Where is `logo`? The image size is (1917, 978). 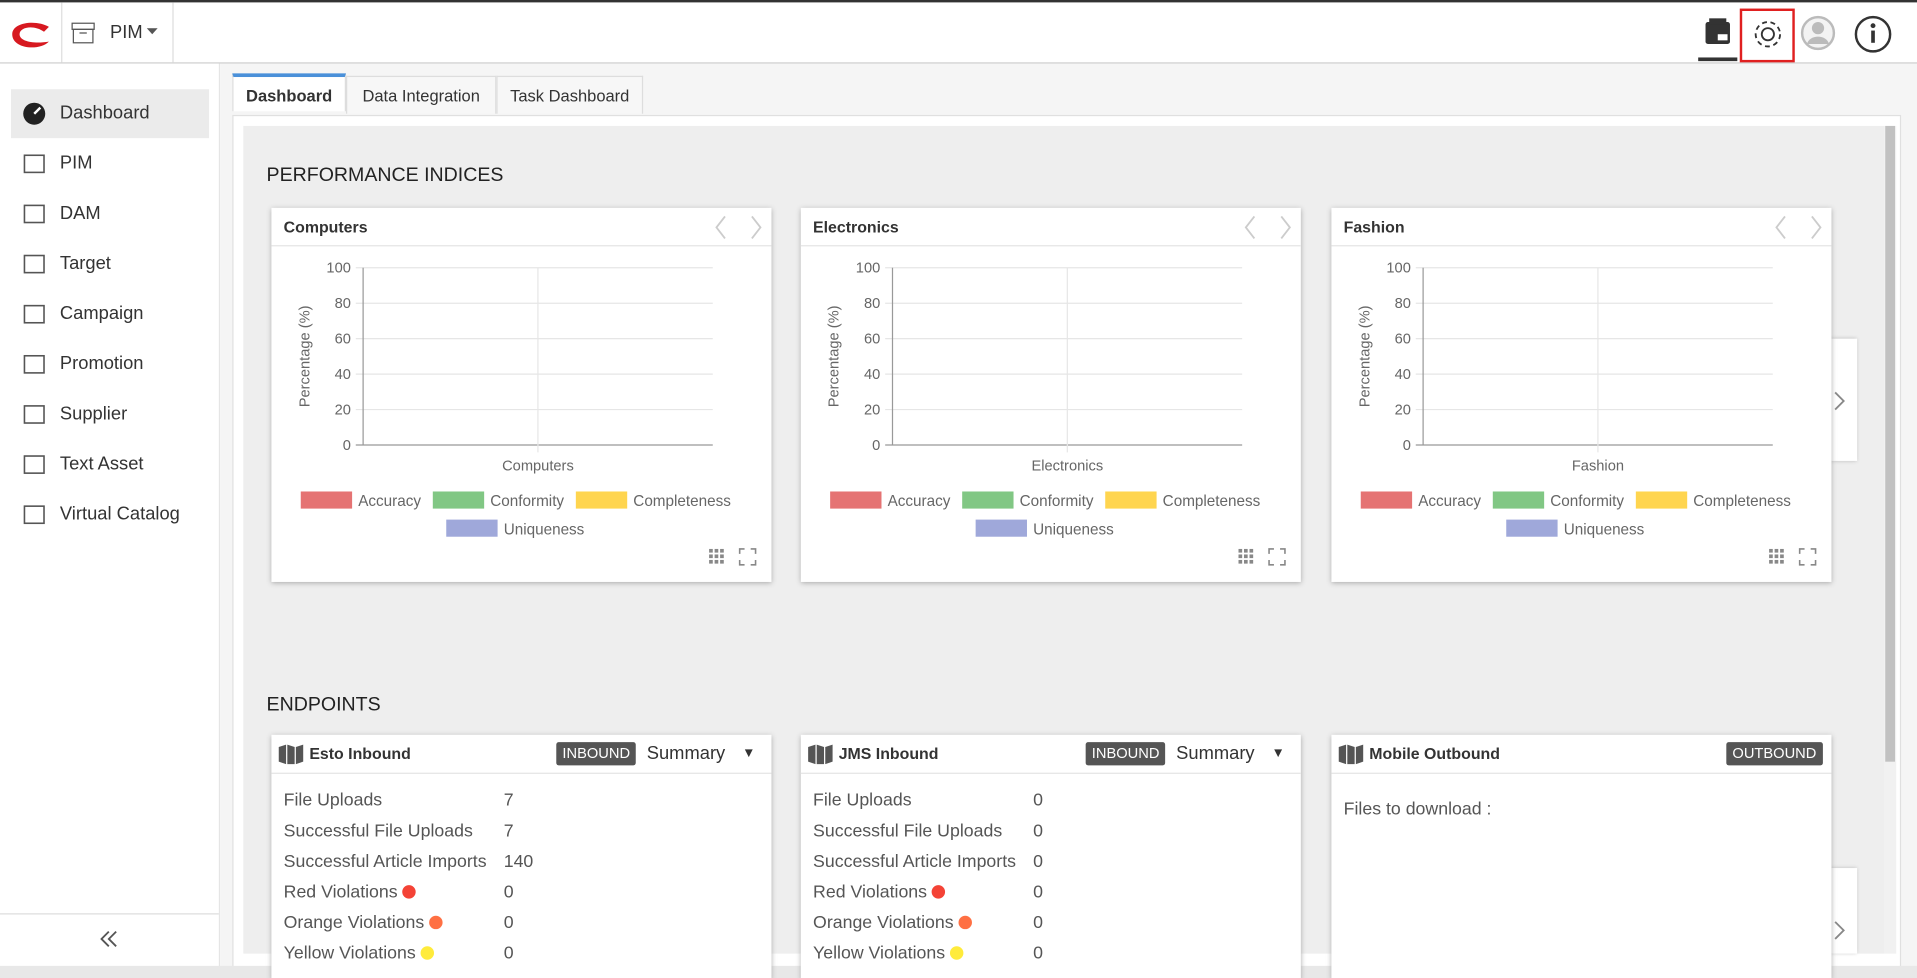 logo is located at coordinates (30, 34).